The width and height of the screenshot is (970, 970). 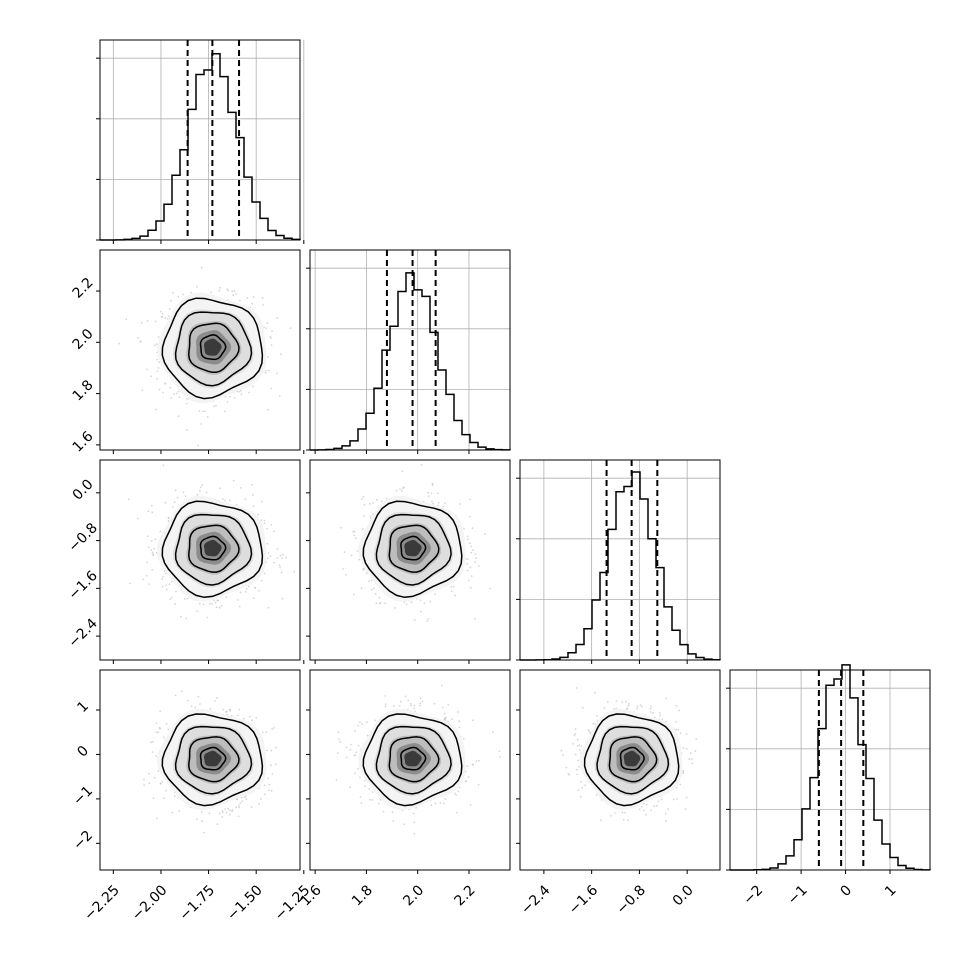 What do you see at coordinates (410, 361) in the screenshot?
I see `hist-series` at bounding box center [410, 361].